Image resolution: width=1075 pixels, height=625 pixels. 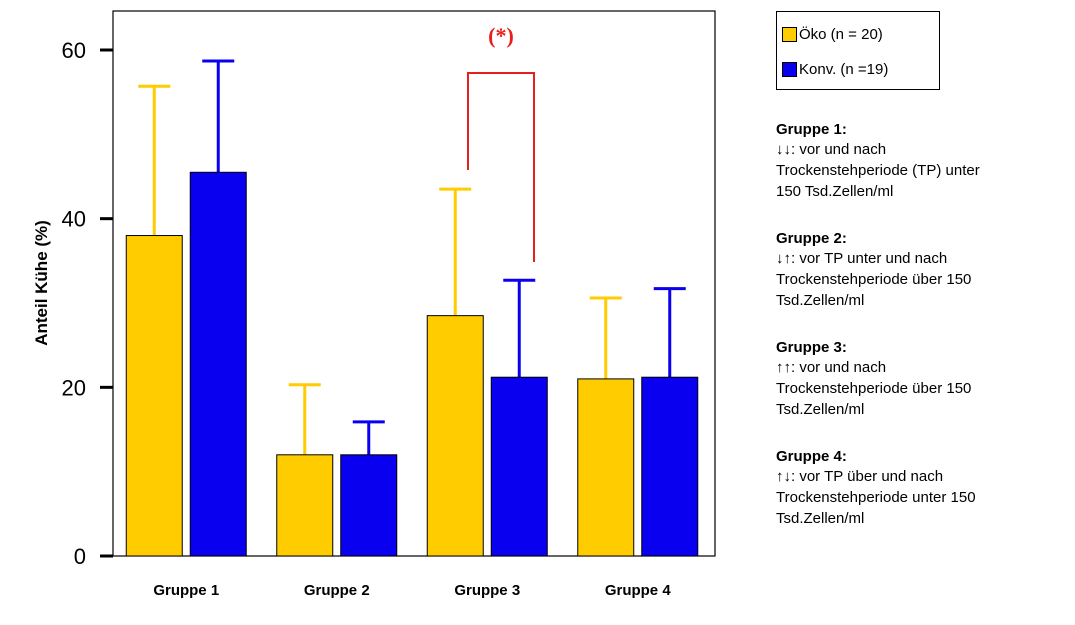 I want to click on legend-label-oeko: Öko (n = 20), so click(x=841, y=34).